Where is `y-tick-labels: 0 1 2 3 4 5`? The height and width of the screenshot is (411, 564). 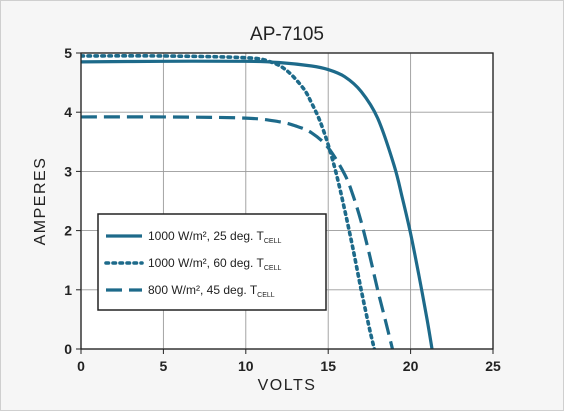 y-tick-labels: 0 1 2 3 4 5 is located at coordinates (72, 201).